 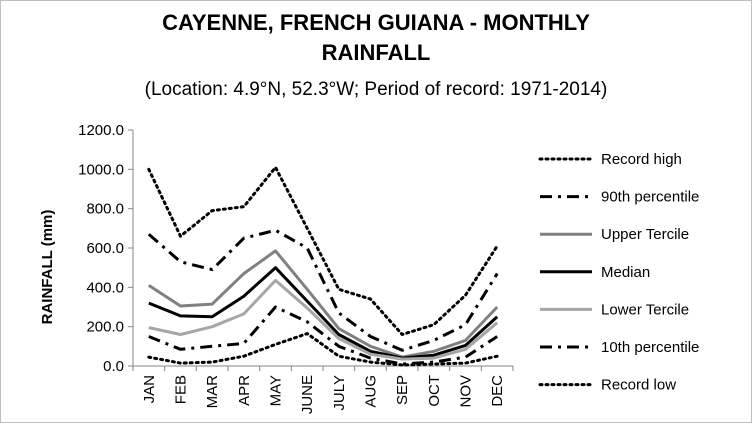 What do you see at coordinates (402, 390) in the screenshot?
I see `x-tick-label: SEP` at bounding box center [402, 390].